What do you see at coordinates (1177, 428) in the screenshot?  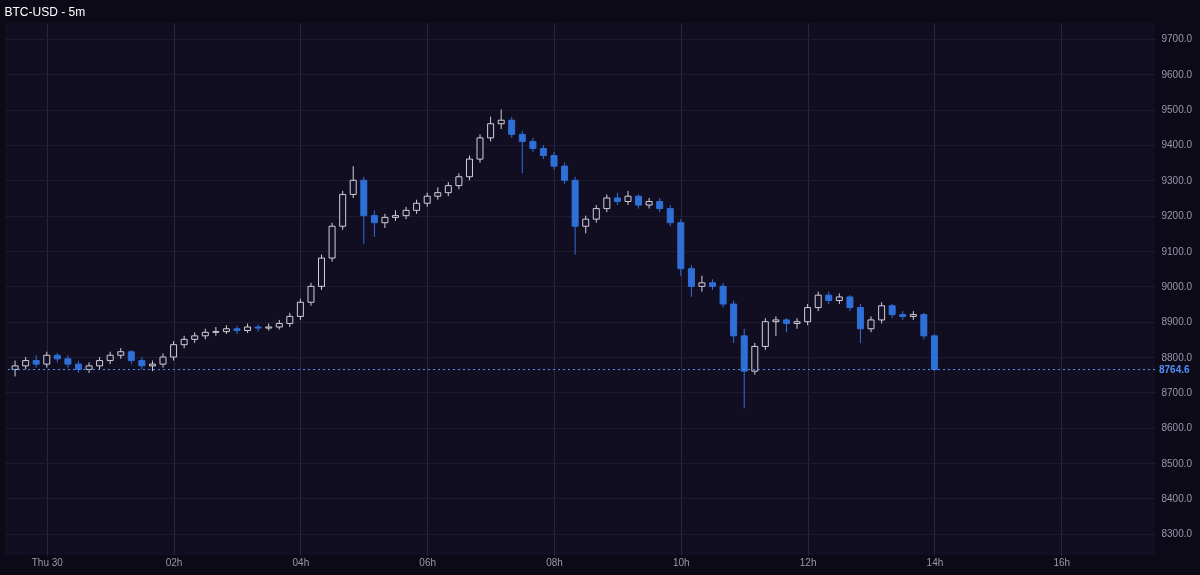 I see `y-tick-label: 8600.0` at bounding box center [1177, 428].